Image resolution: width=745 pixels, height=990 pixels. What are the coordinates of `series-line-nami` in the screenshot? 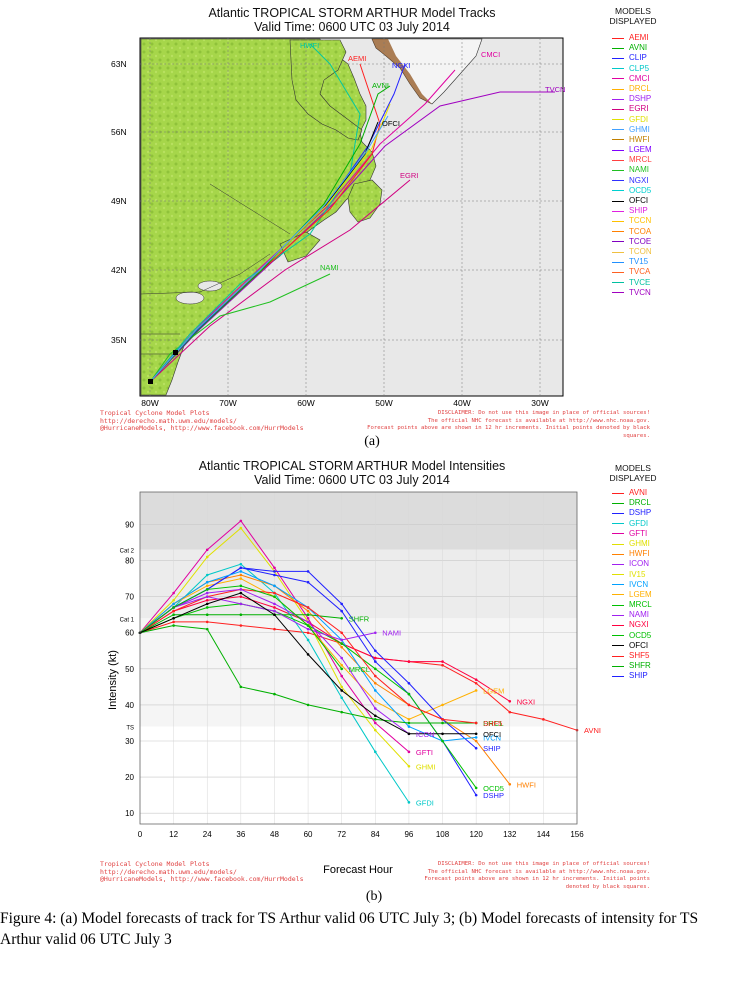 It's located at (257, 618).